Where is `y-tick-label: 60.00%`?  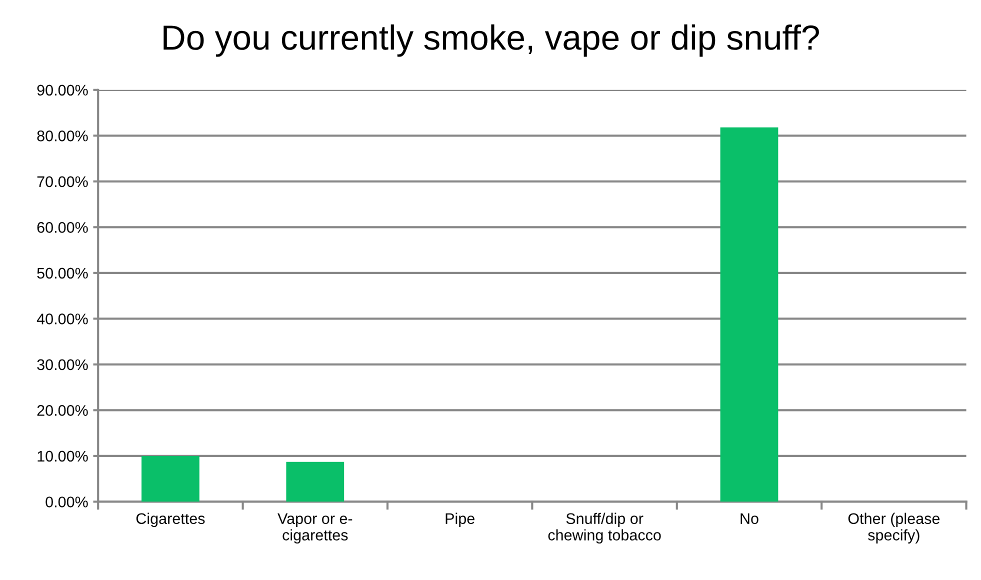
y-tick-label: 60.00% is located at coordinates (62, 227).